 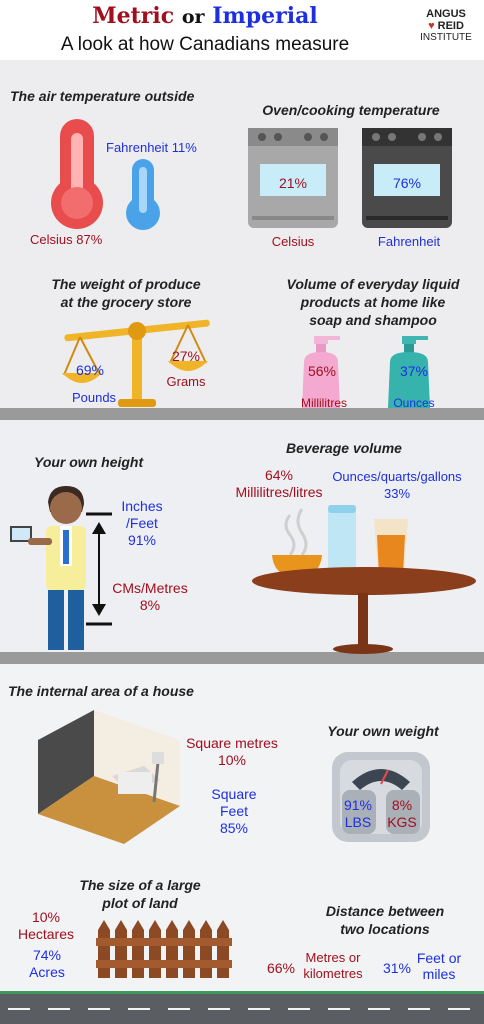 What do you see at coordinates (101, 691) in the screenshot?
I see `house-area-question: The internal area of a house` at bounding box center [101, 691].